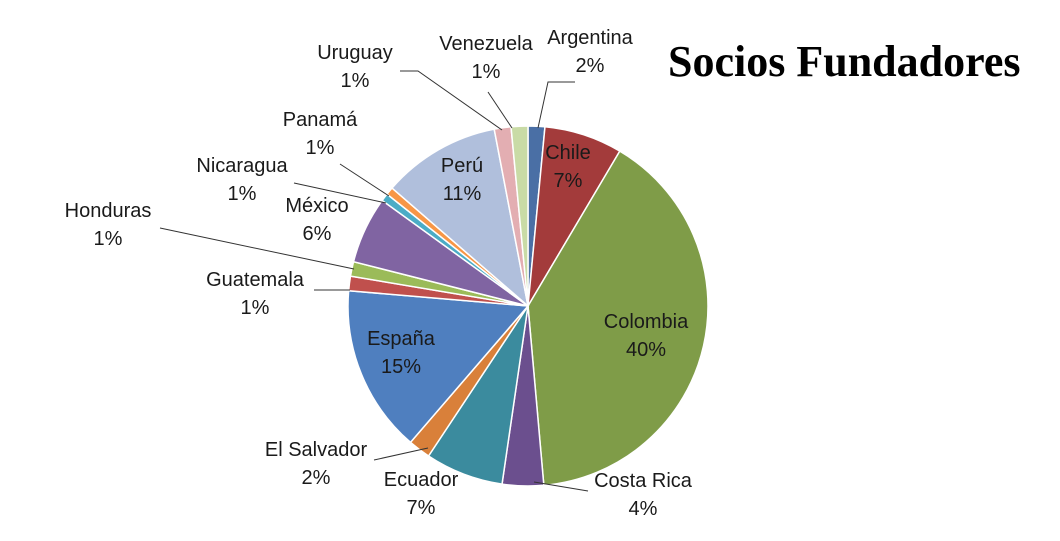 The image size is (1060, 541). Describe the element at coordinates (355, 53) in the screenshot. I see `slice-label-uruguay: Uruguay` at that location.